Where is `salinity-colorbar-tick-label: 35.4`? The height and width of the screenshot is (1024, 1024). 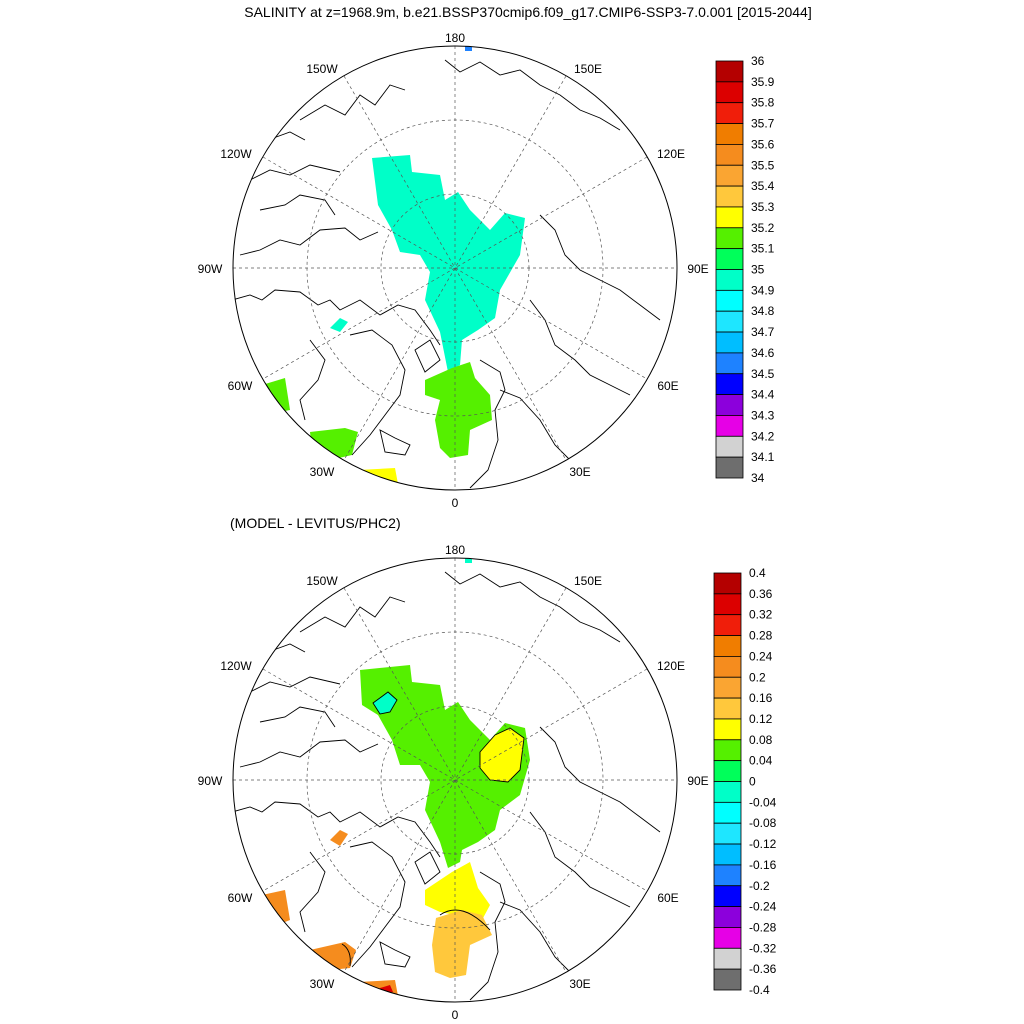
salinity-colorbar-tick-label: 35.4 is located at coordinates (763, 186).